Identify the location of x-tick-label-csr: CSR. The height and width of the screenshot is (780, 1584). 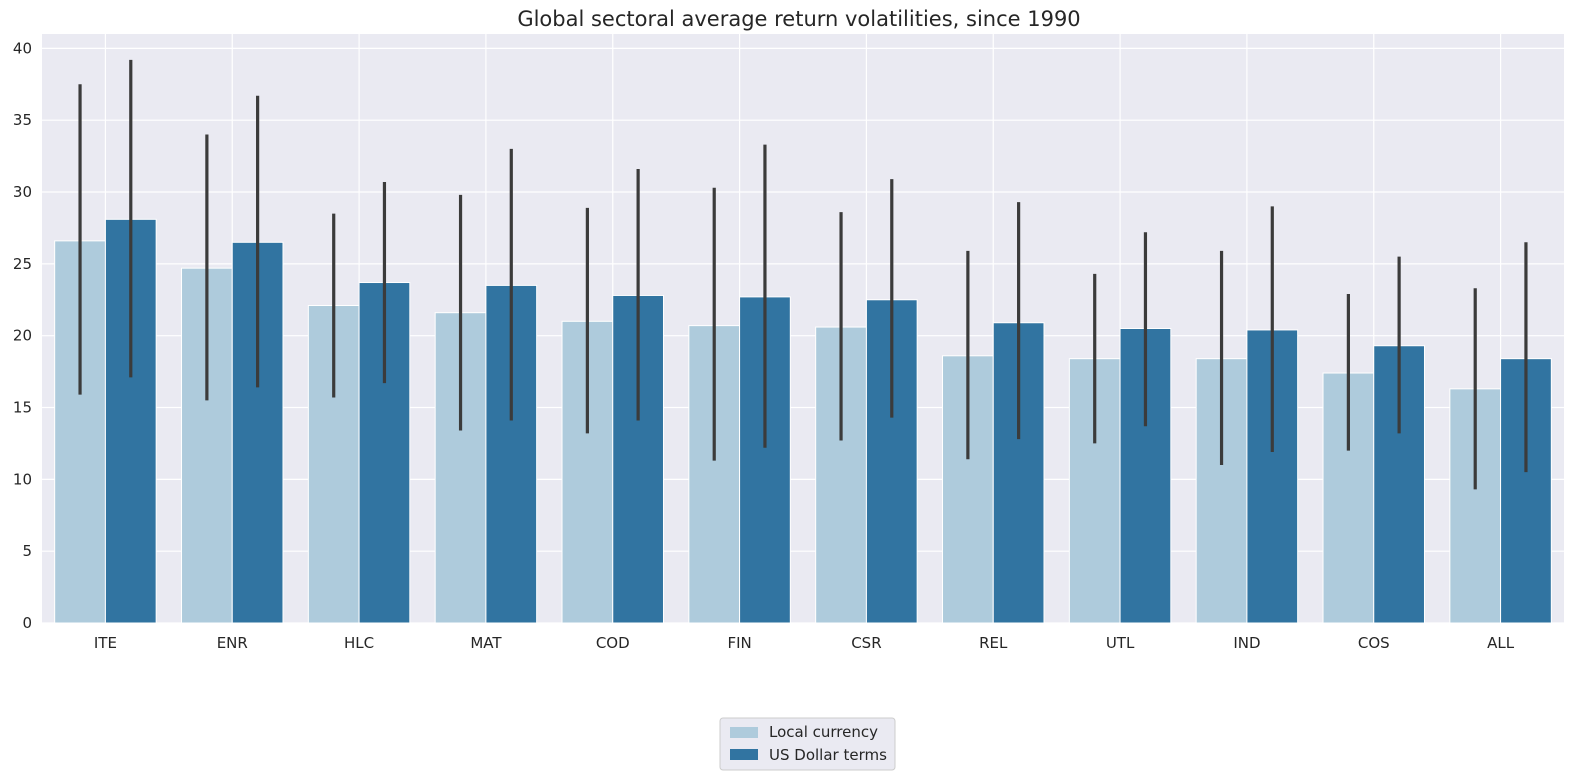
(866, 643).